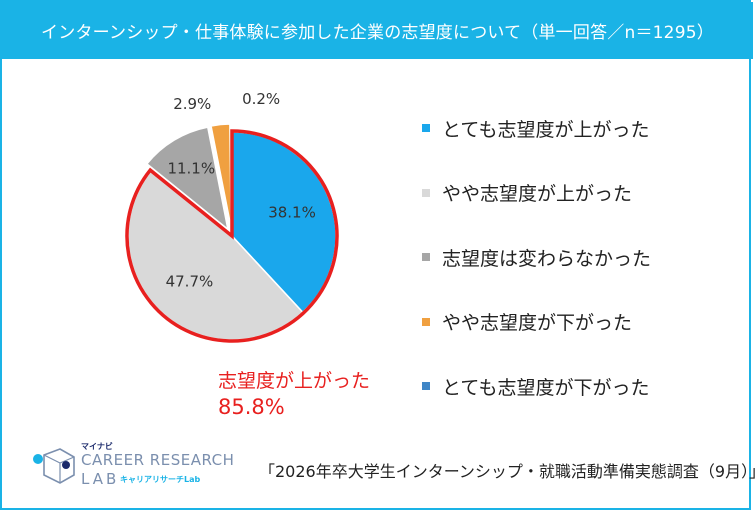 This screenshot has width=755, height=514. What do you see at coordinates (191, 169) in the screenshot?
I see `data-label: 11.1%` at bounding box center [191, 169].